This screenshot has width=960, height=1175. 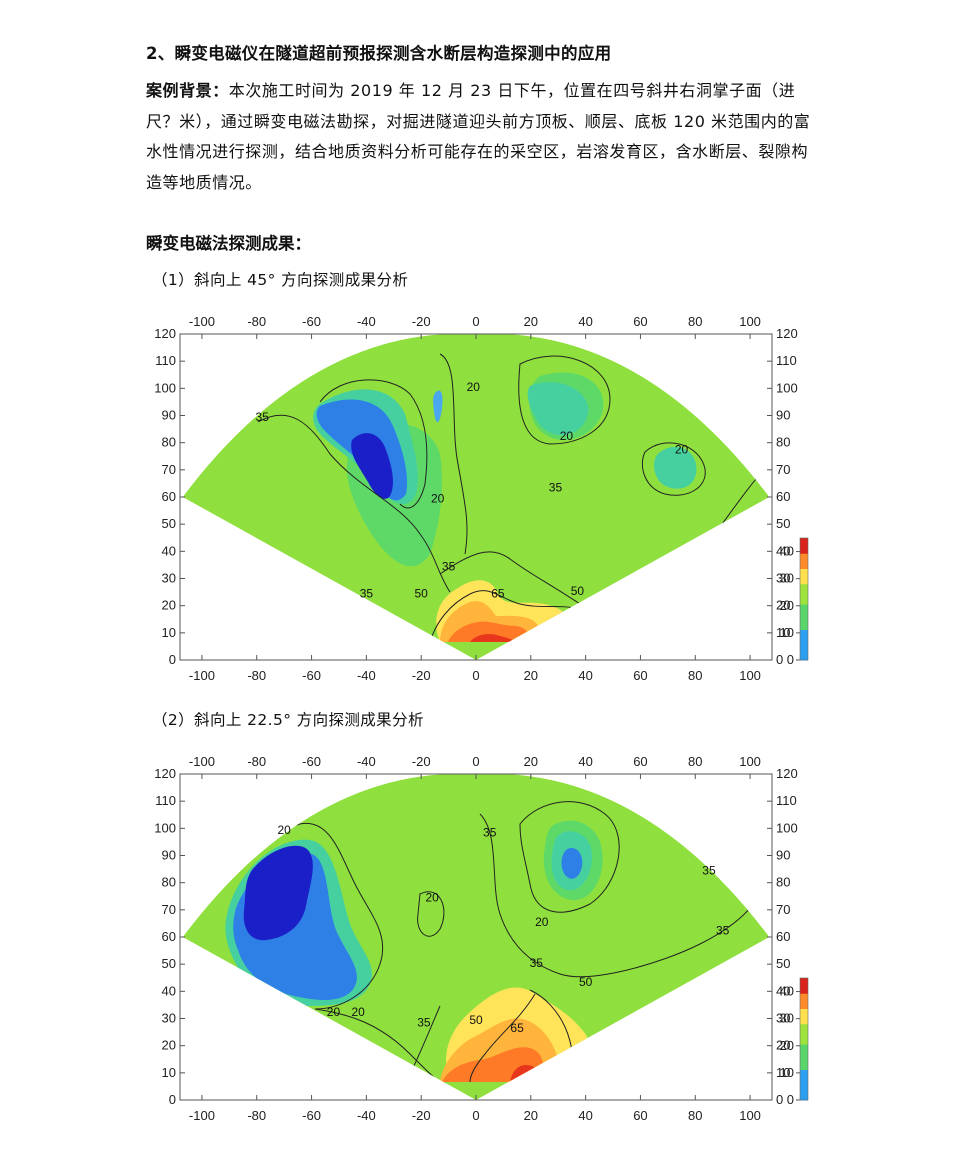 What do you see at coordinates (228, 243) in the screenshot?
I see `results-heading: 瞬变电磁法探测成果：` at bounding box center [228, 243].